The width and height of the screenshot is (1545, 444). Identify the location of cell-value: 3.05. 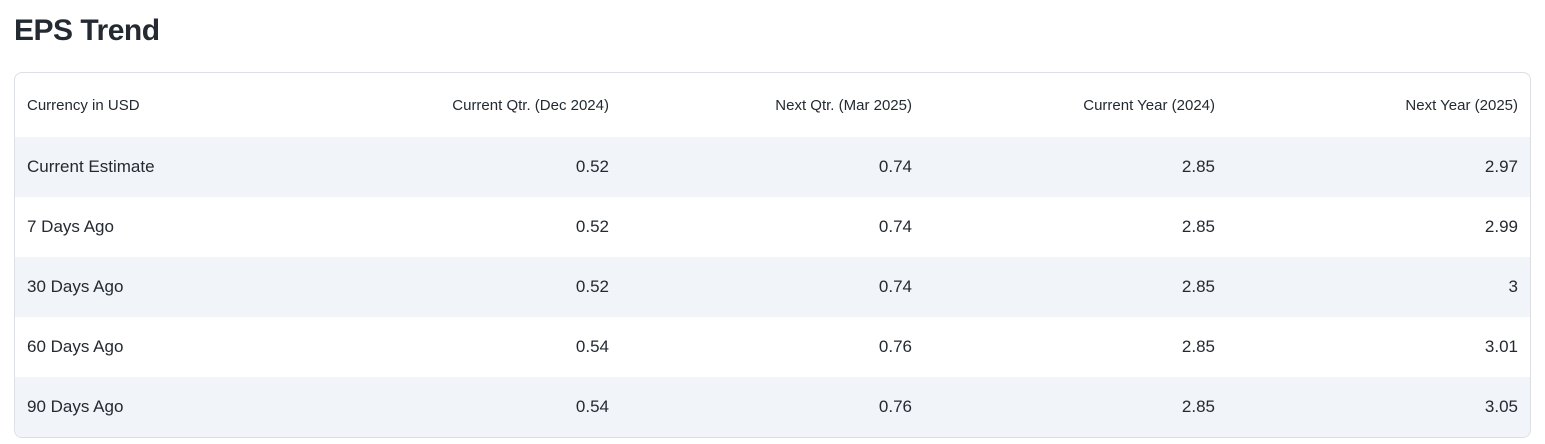
(1501, 406).